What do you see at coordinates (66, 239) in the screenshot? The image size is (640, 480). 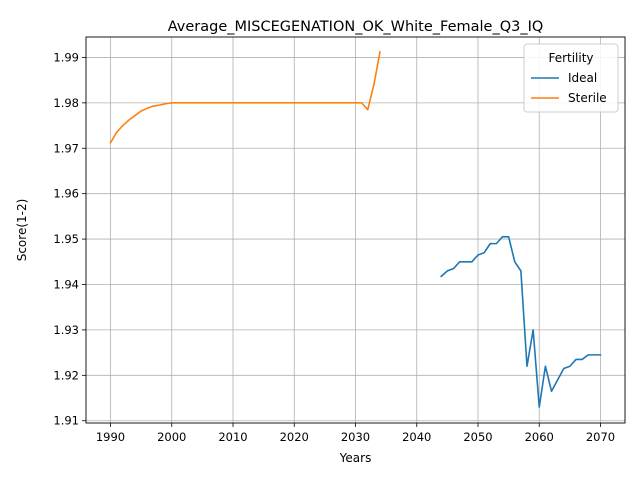 I see `y-tick-label: 1.95` at bounding box center [66, 239].